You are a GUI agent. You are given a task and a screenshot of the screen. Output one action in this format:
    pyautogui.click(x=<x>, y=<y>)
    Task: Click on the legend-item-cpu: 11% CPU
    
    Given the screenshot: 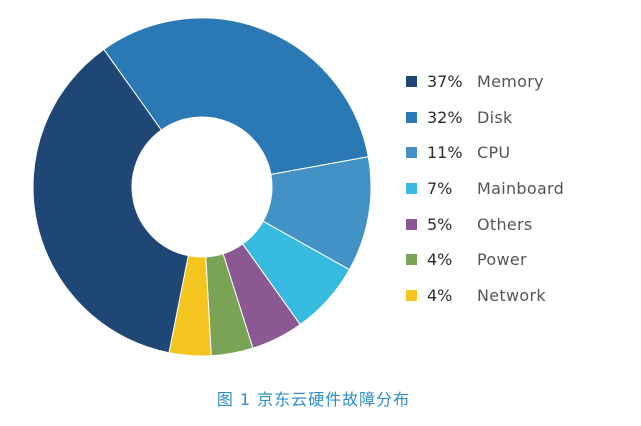 What is the action you would take?
    pyautogui.click(x=485, y=153)
    